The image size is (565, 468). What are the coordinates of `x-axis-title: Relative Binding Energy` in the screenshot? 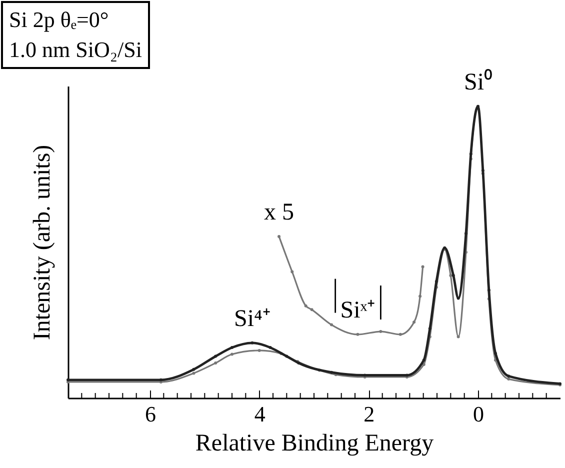 It's located at (314, 443).